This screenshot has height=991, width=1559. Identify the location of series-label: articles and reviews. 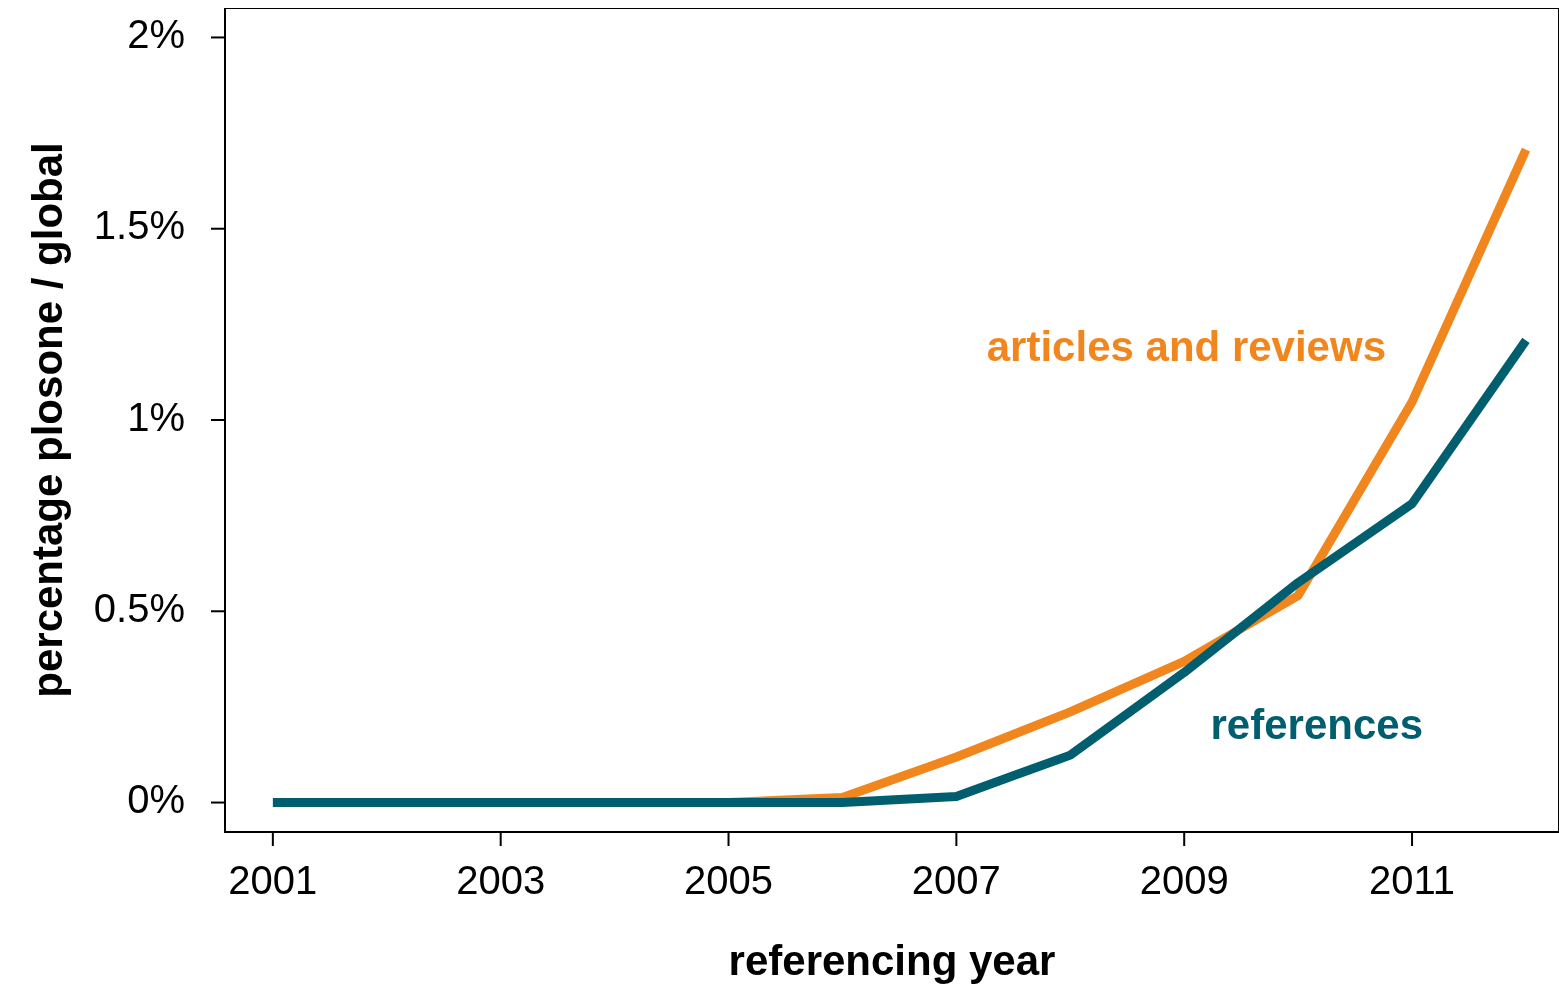
(1186, 347).